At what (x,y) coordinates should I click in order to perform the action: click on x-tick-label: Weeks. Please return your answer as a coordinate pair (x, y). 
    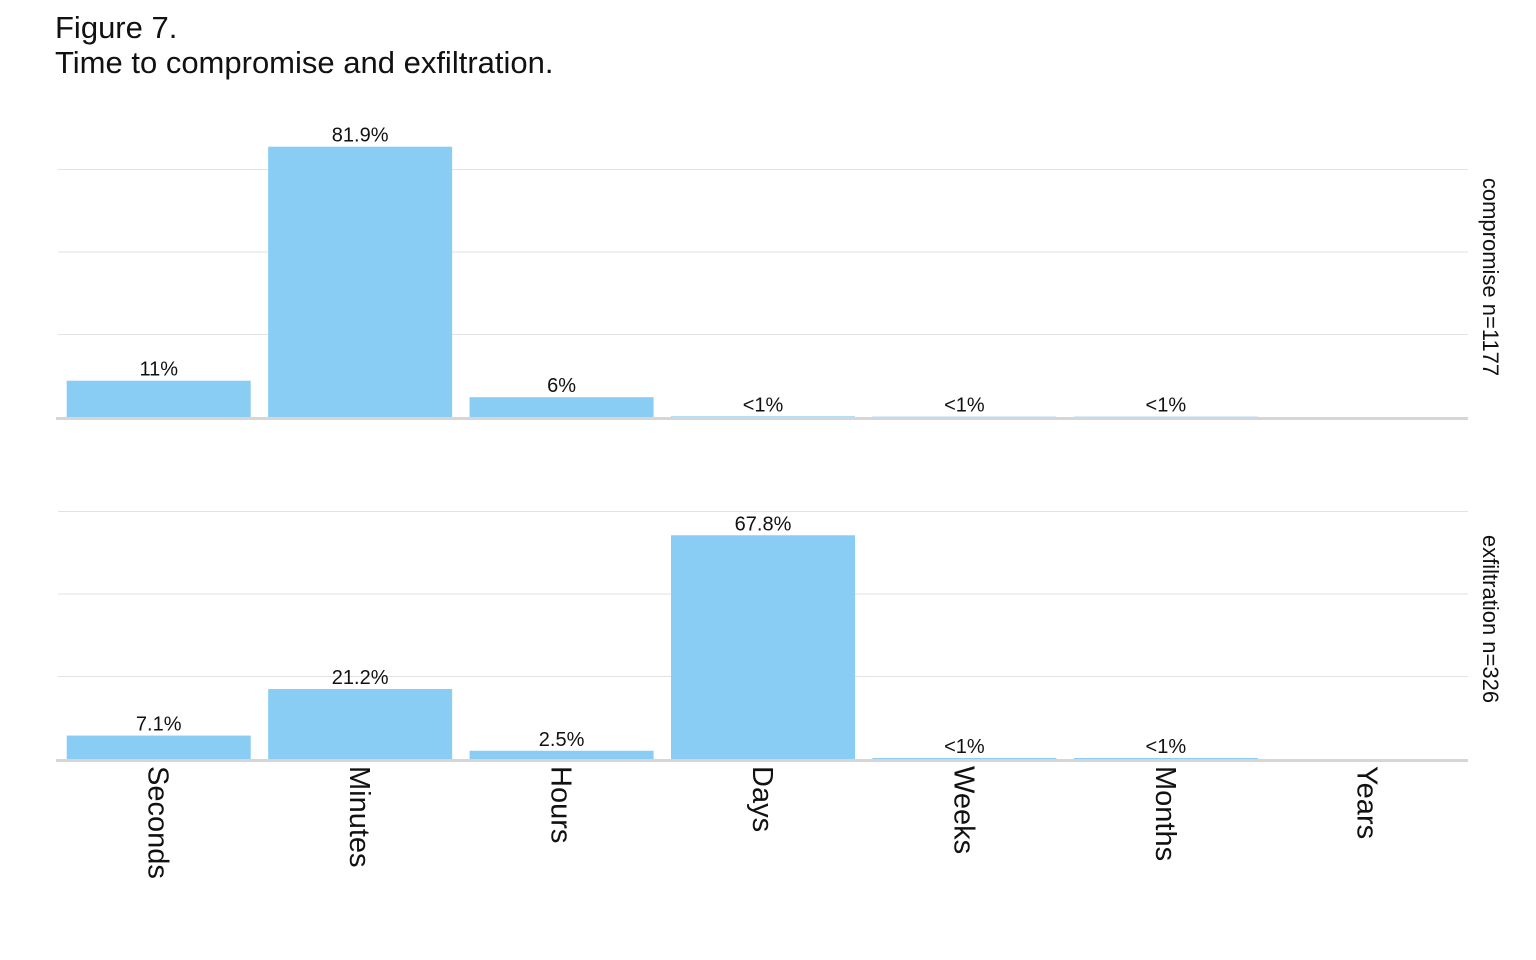
    Looking at the image, I should click on (963, 810).